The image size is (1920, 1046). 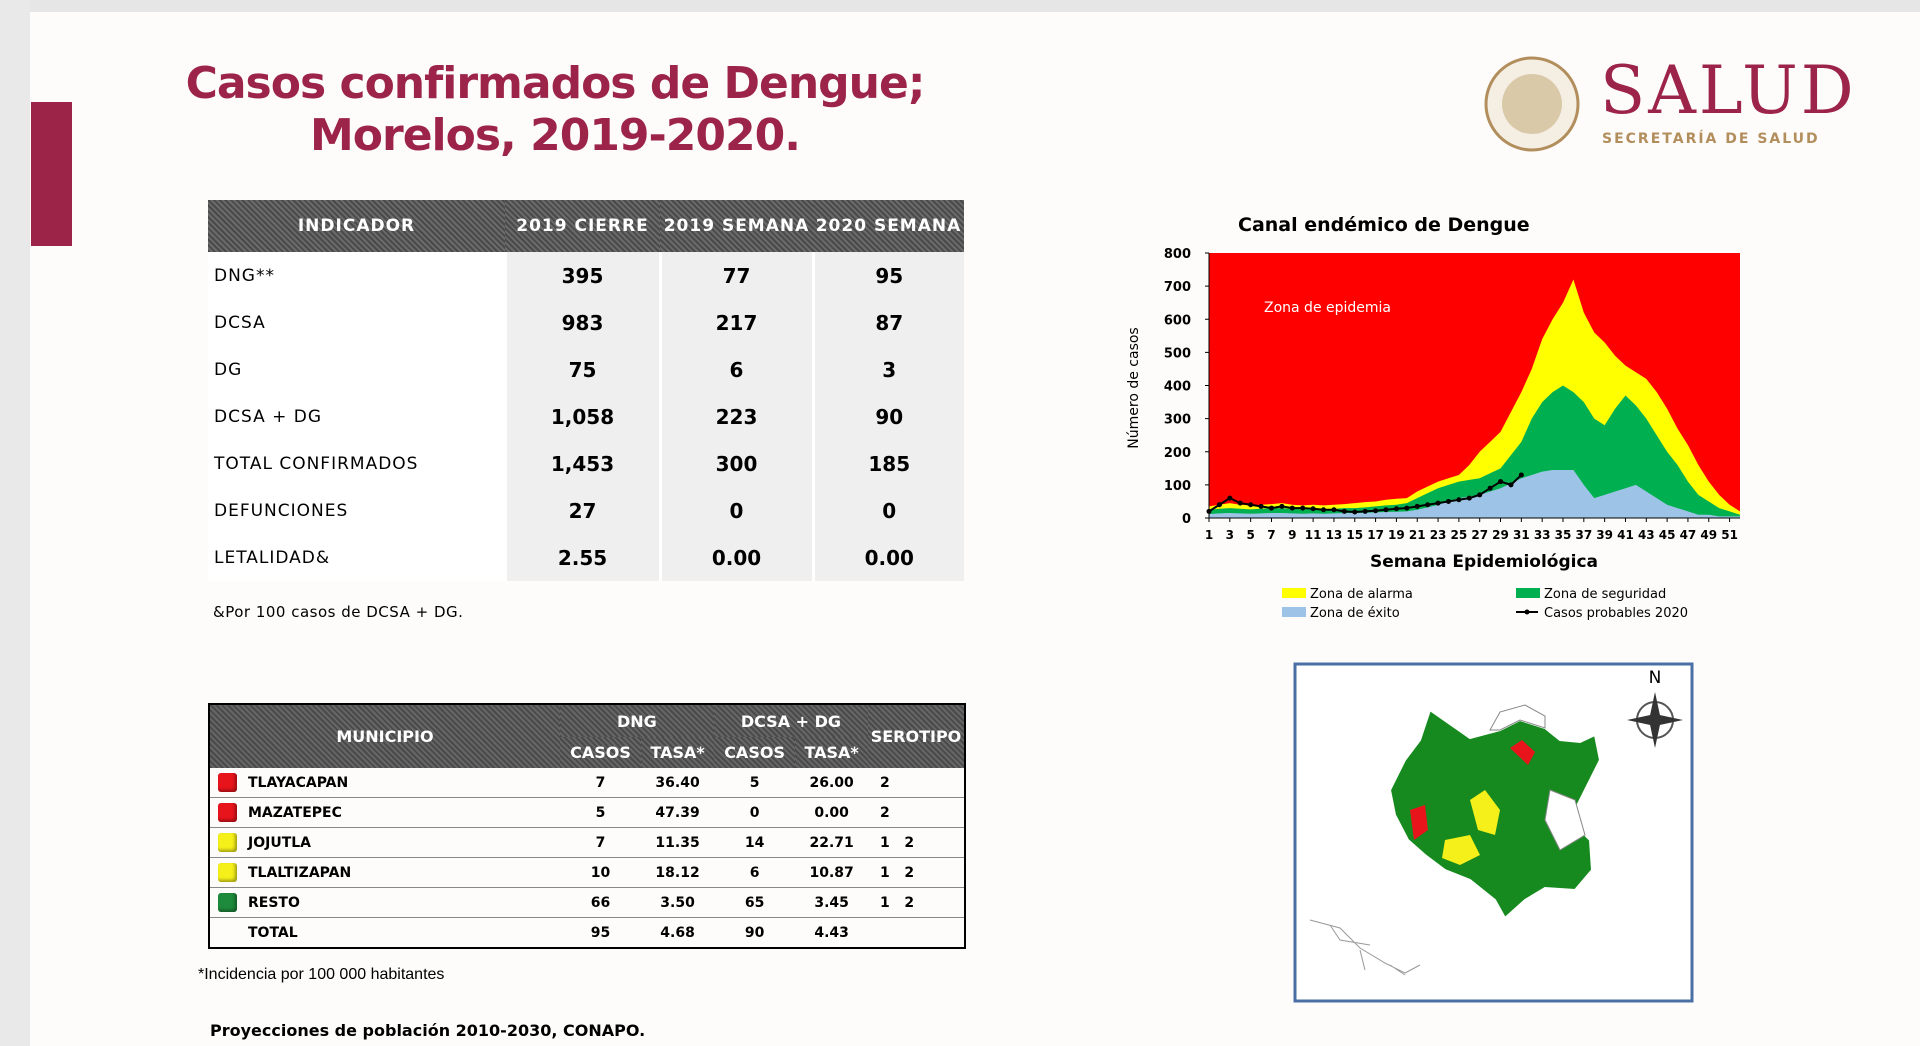 I want to click on name-cell: TLALTIZAPAN, so click(x=402, y=872).